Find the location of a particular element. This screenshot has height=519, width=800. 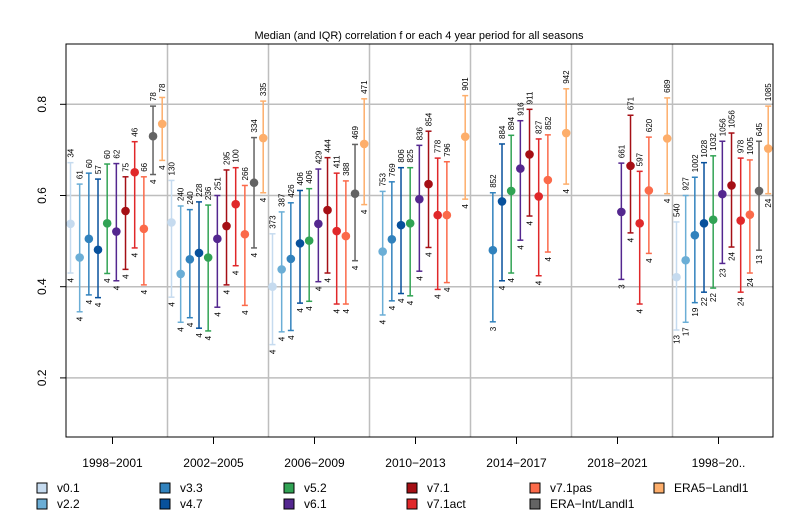

errorbar-v52: 60 4 is located at coordinates (107, 216).